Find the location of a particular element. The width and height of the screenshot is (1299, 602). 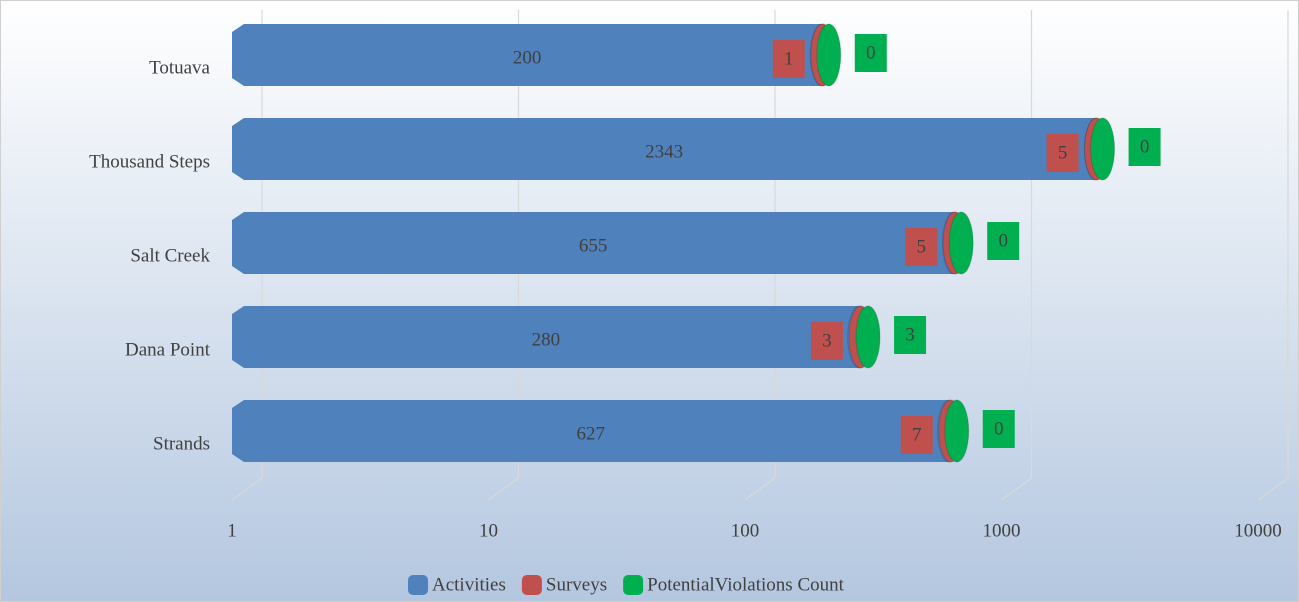

legend-label: Surveys is located at coordinates (576, 584).